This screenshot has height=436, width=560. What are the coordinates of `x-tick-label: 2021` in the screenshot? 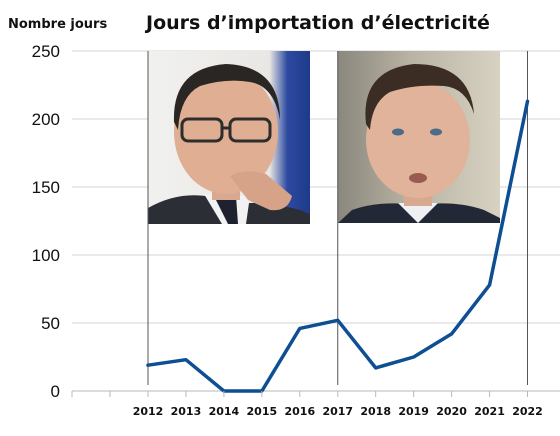 It's located at (489, 411).